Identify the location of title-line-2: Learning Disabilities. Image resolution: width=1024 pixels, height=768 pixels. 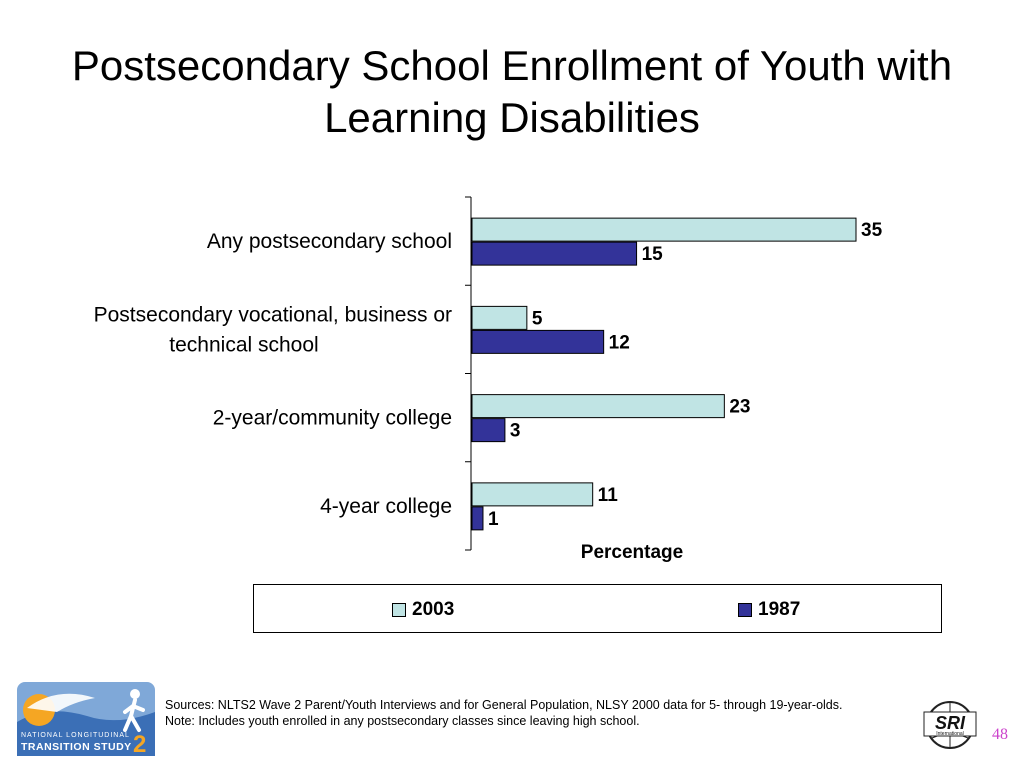
(512, 117).